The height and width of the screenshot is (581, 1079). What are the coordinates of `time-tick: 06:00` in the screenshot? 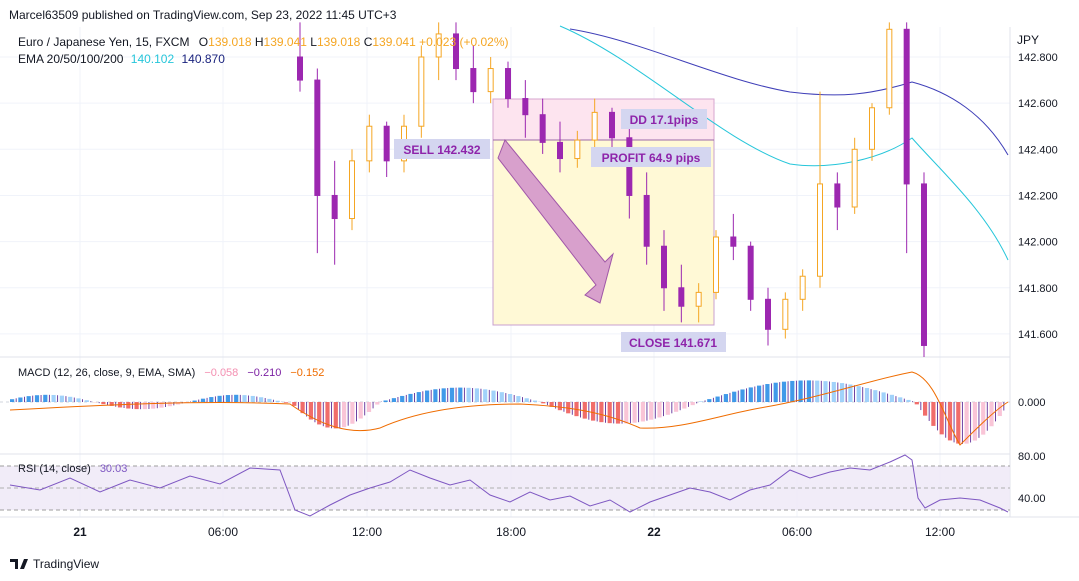 It's located at (797, 532).